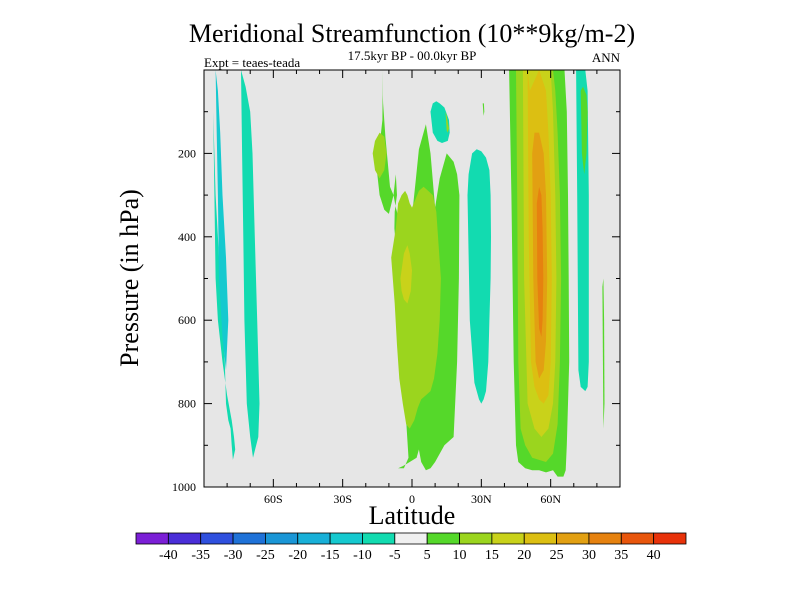 Image resolution: width=800 pixels, height=600 pixels. I want to click on x-tick-label: 30S, so click(342, 499).